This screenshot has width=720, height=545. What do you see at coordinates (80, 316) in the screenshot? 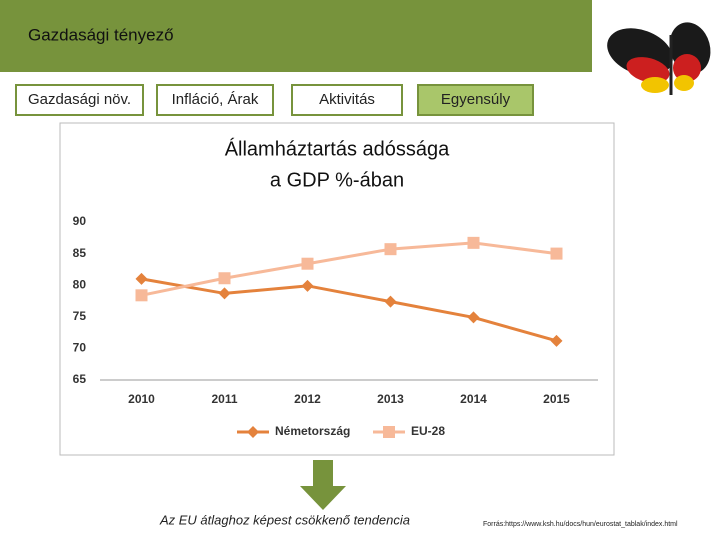
I see `y-tick-label: 75` at bounding box center [80, 316].